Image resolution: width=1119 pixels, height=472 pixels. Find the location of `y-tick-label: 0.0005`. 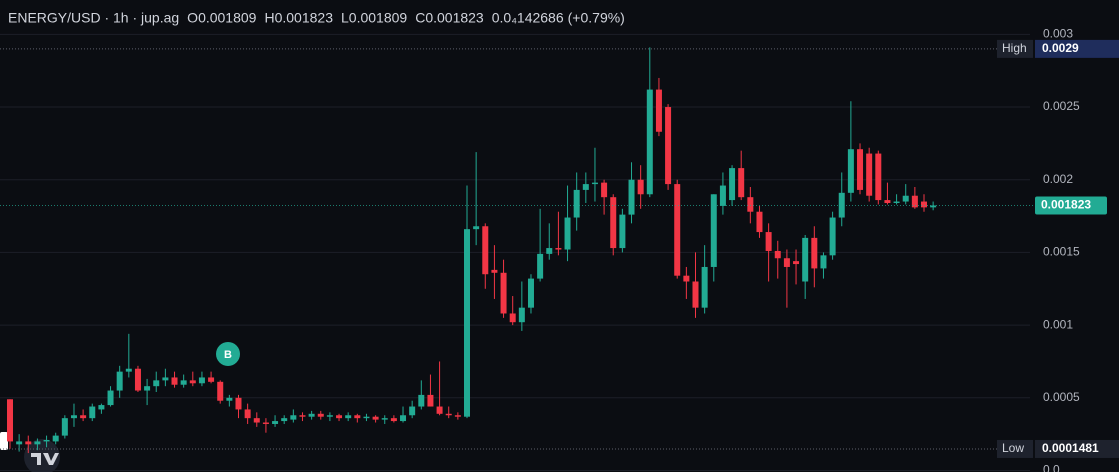

y-tick-label: 0.0005 is located at coordinates (1061, 397).